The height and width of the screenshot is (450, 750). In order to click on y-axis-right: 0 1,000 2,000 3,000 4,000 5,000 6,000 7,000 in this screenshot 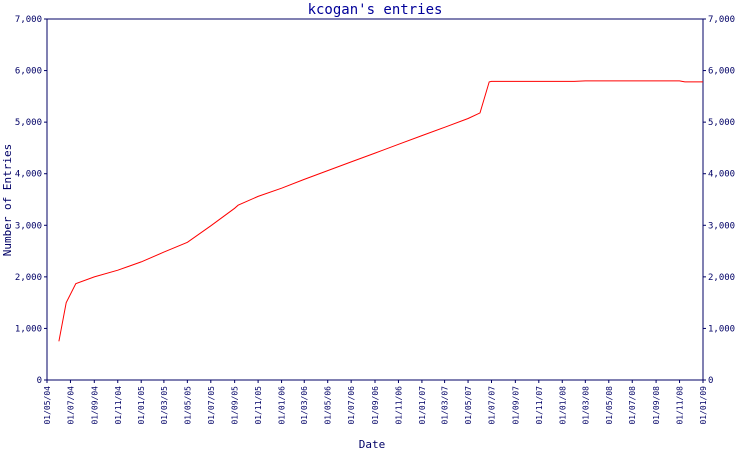, I will do `click(719, 200)`.